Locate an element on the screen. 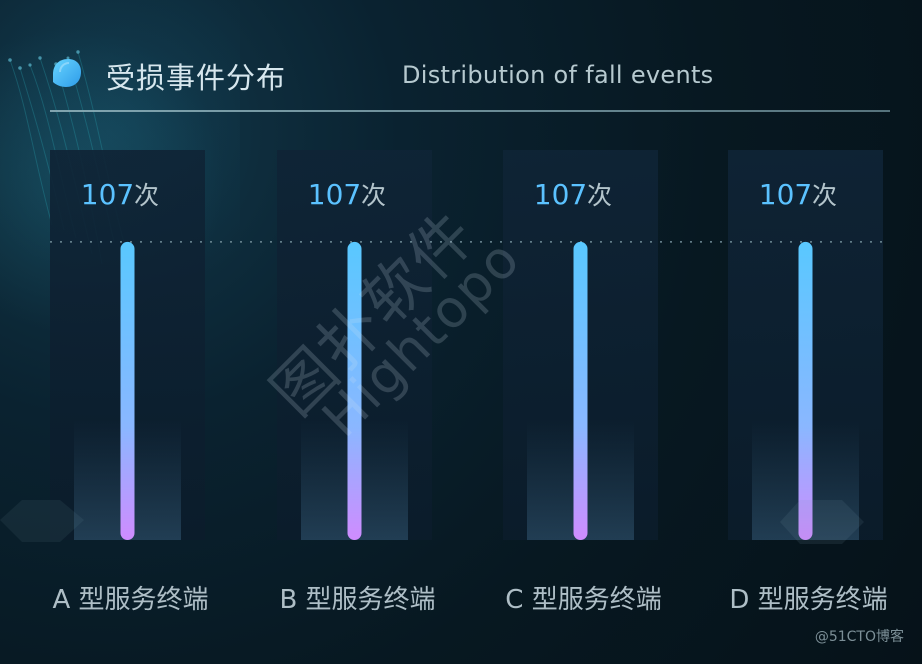  decorative-shape-left is located at coordinates (42, 521).